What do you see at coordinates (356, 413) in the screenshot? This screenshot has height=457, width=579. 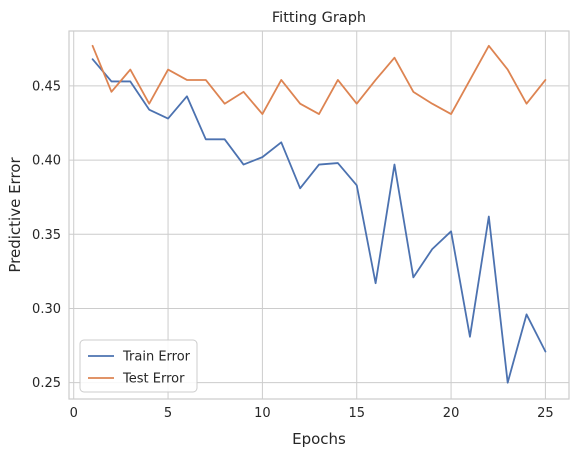 I see `x-tick-label: 15` at bounding box center [356, 413].